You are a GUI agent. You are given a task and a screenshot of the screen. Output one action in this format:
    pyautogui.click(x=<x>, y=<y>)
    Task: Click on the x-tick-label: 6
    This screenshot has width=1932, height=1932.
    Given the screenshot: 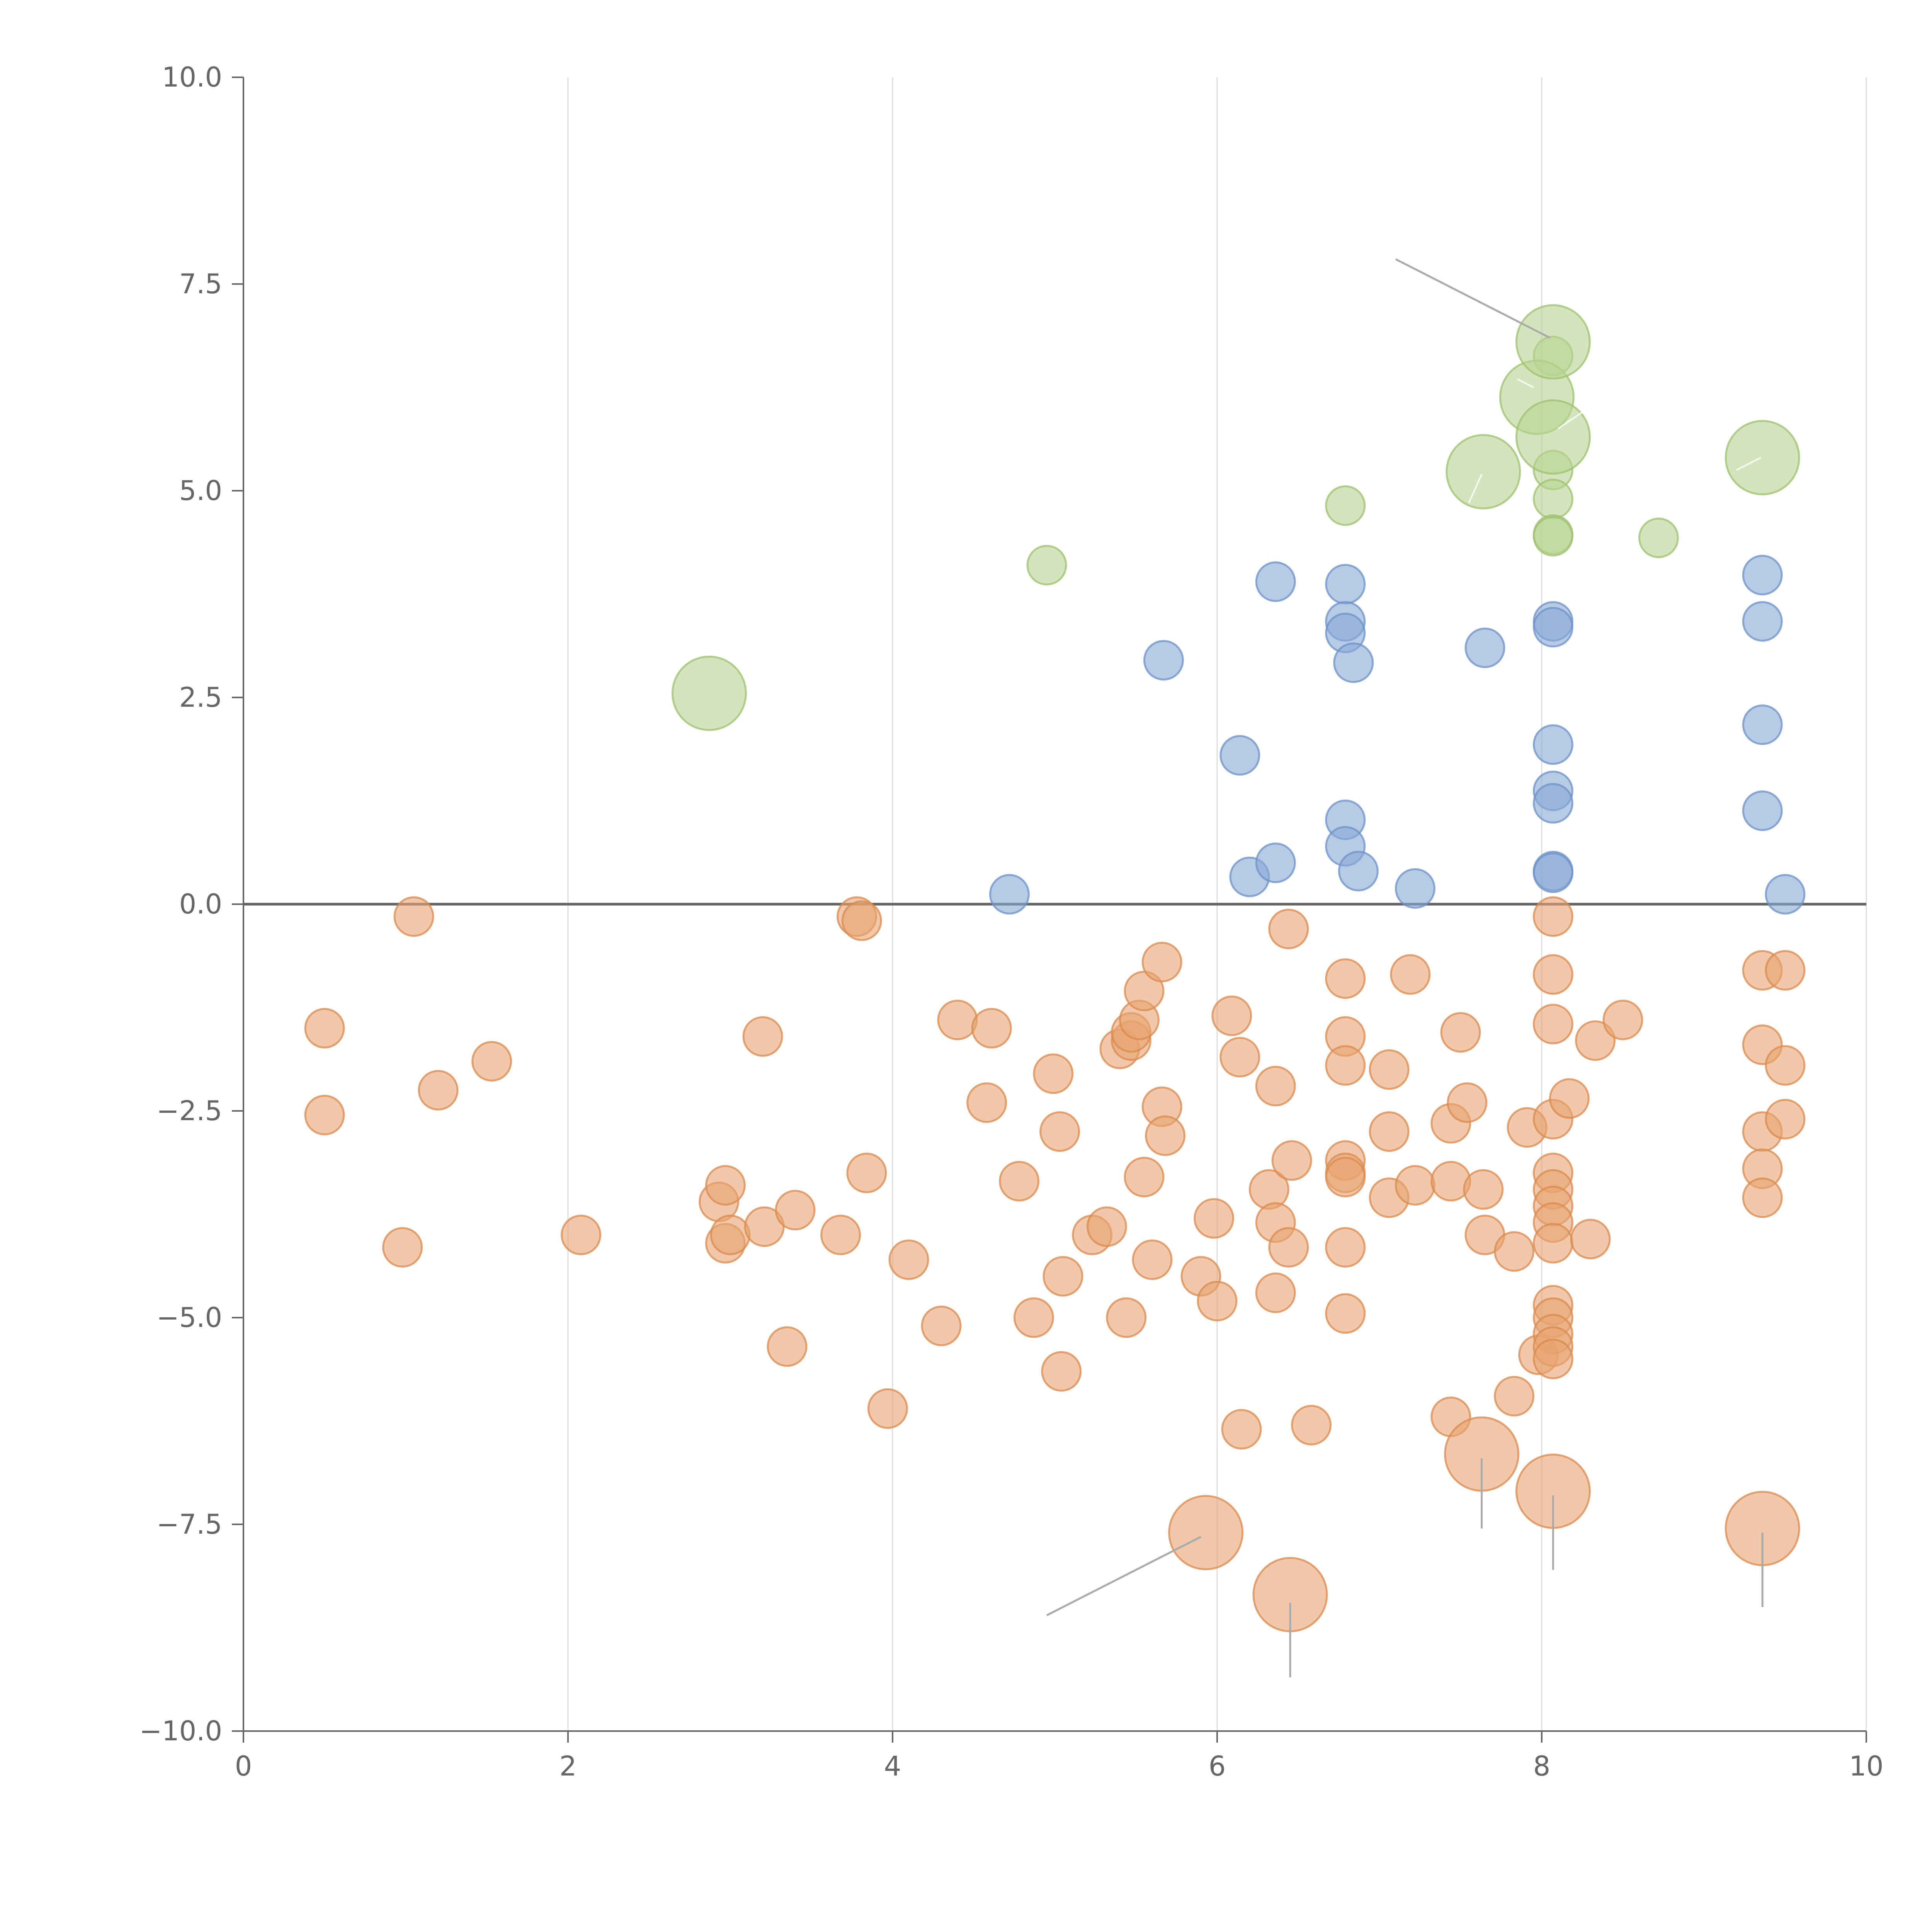 What is the action you would take?
    pyautogui.click(x=1218, y=1766)
    